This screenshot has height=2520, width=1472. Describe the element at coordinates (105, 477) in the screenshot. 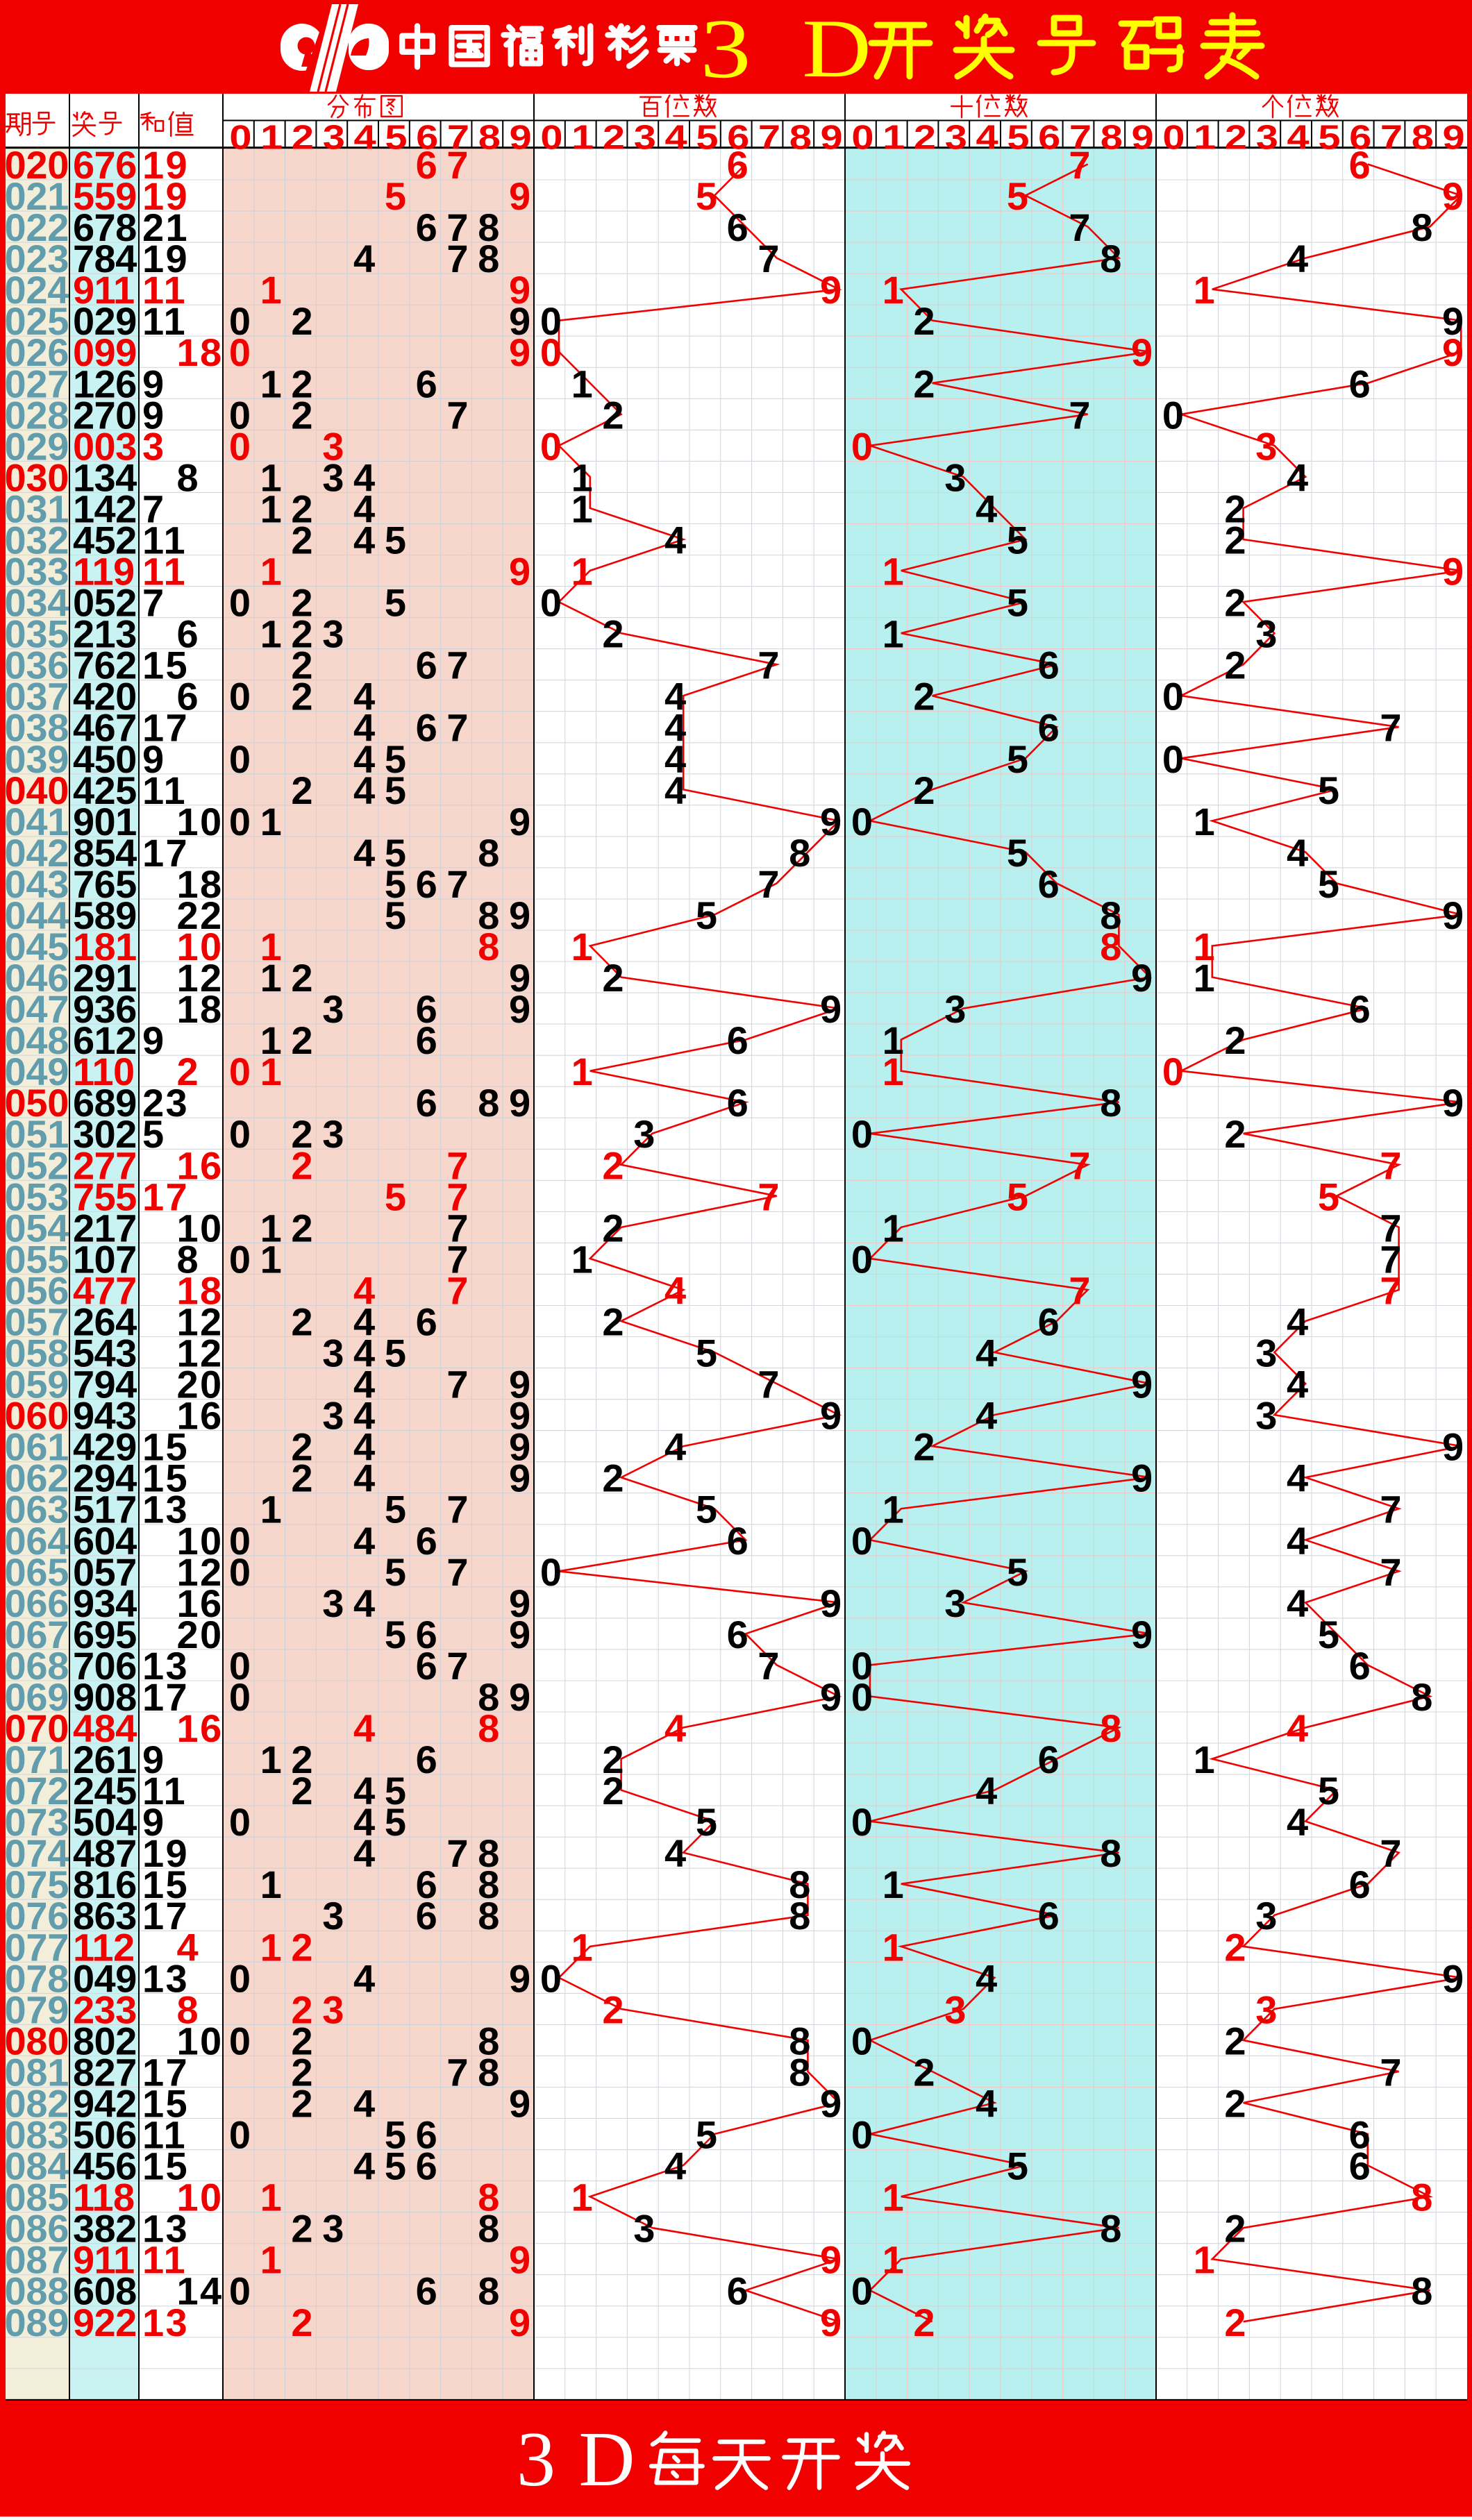

I see `svg-text: 134` at that location.